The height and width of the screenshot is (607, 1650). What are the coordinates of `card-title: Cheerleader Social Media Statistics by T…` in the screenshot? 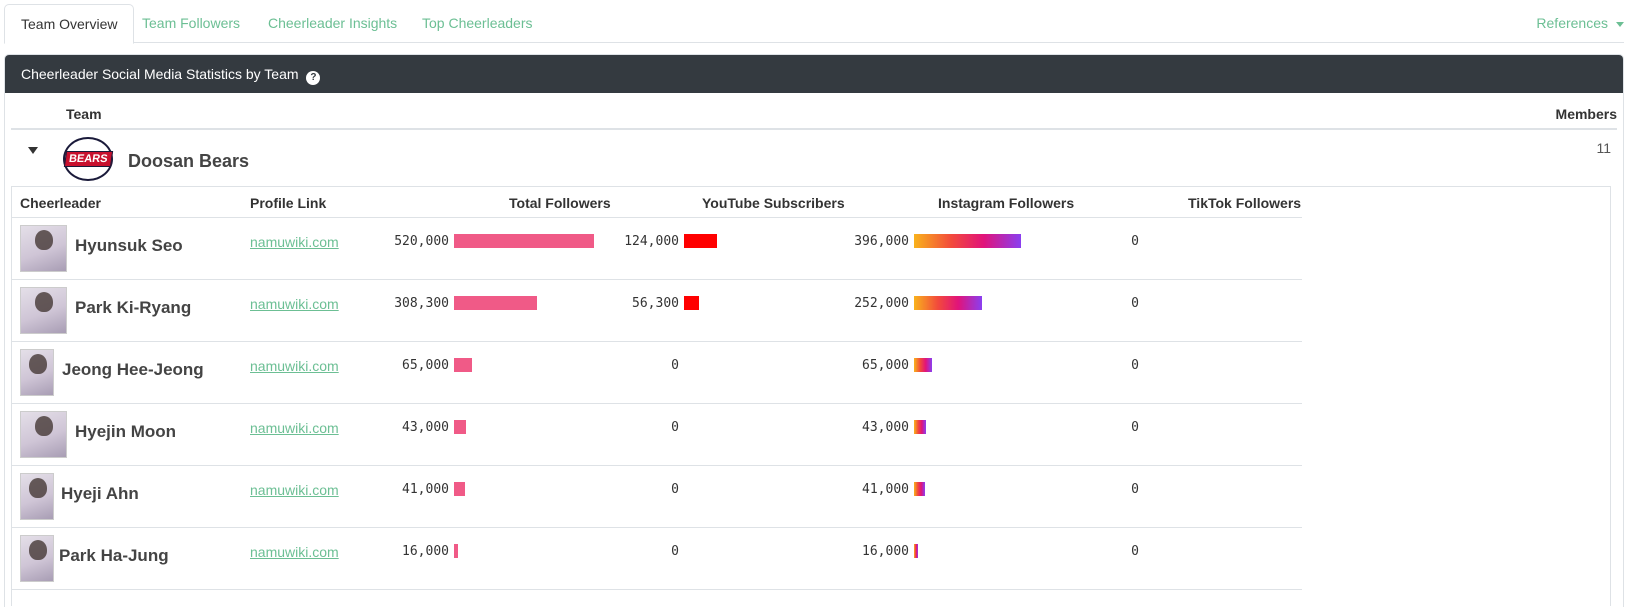 It's located at (160, 74).